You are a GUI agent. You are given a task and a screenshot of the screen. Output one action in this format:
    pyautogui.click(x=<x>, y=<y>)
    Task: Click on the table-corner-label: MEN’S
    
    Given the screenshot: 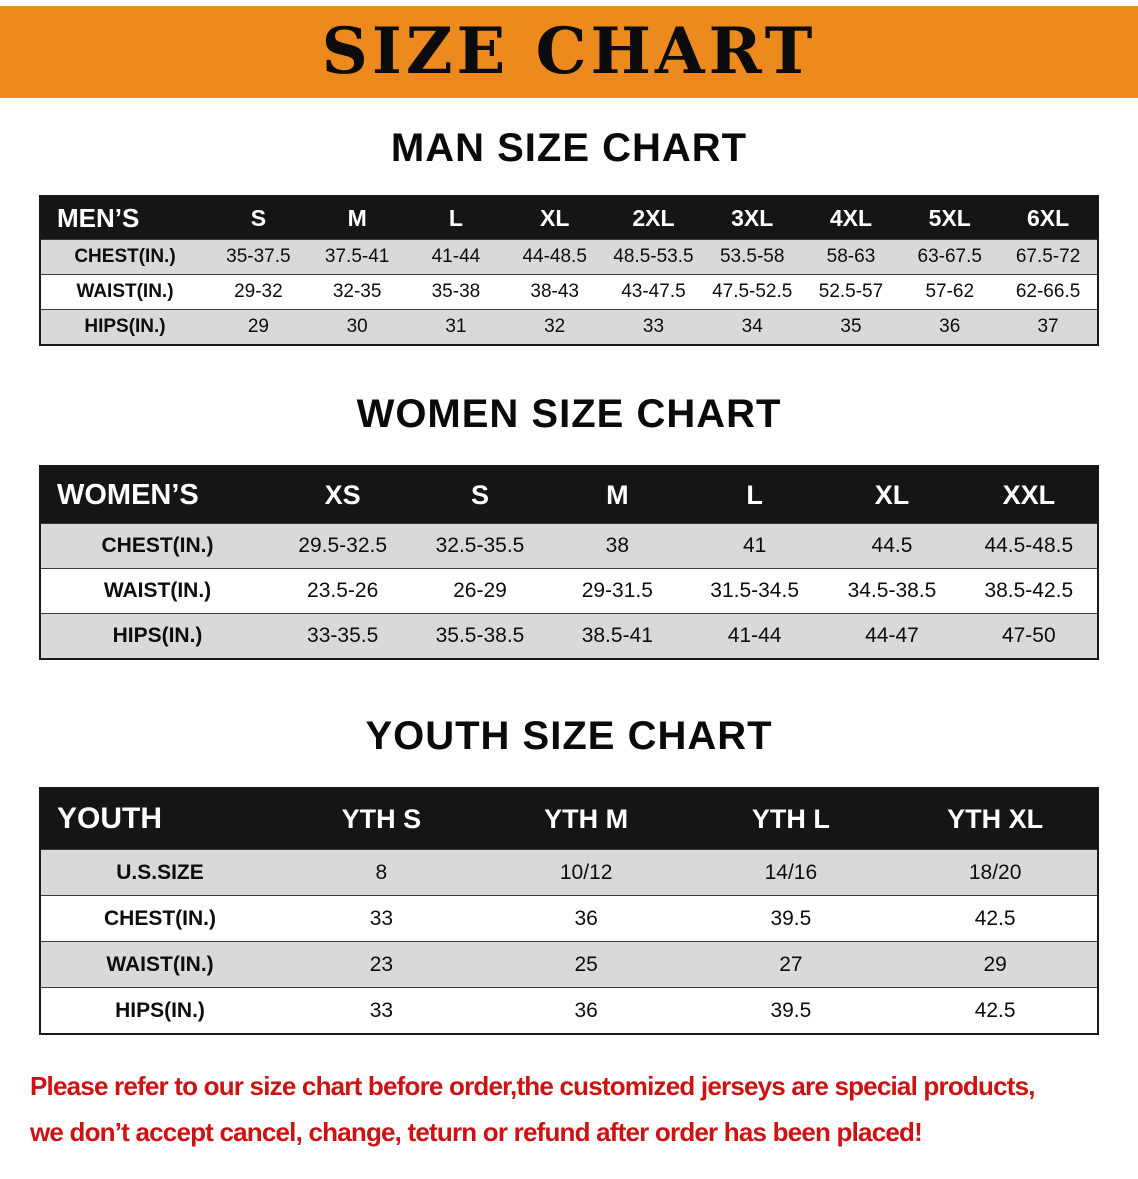 What is the action you would take?
    pyautogui.click(x=124, y=218)
    